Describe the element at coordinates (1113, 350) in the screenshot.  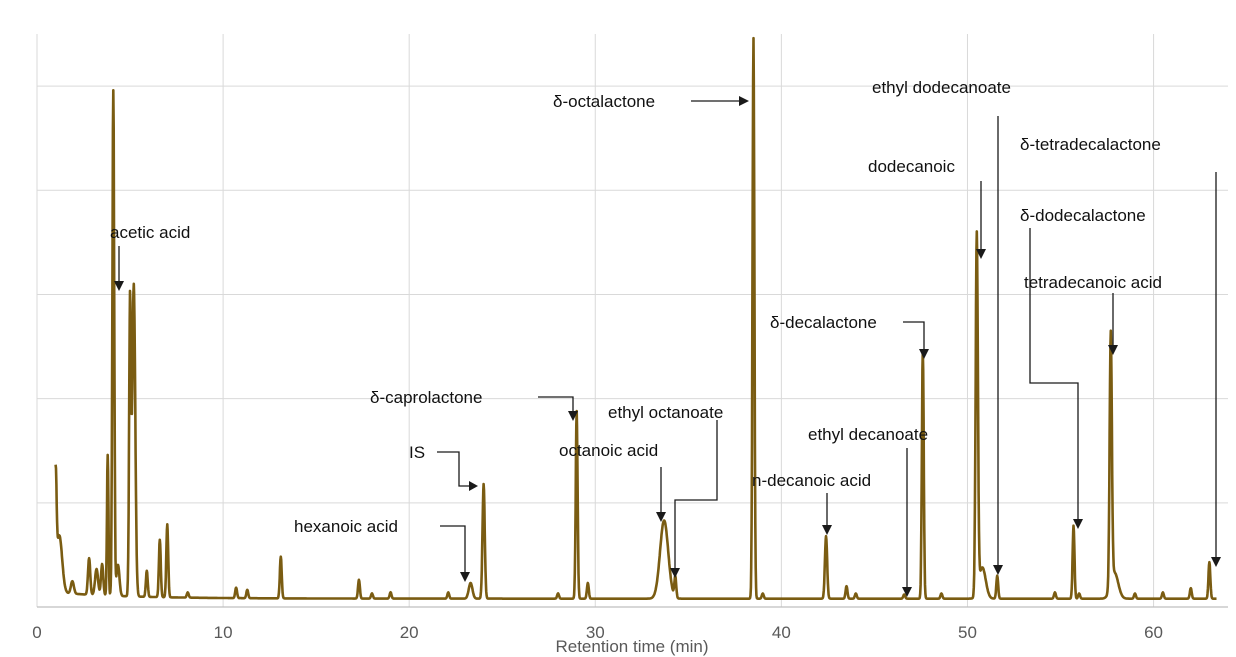
I see `arrowhead-tetradecanoic-acid` at that location.